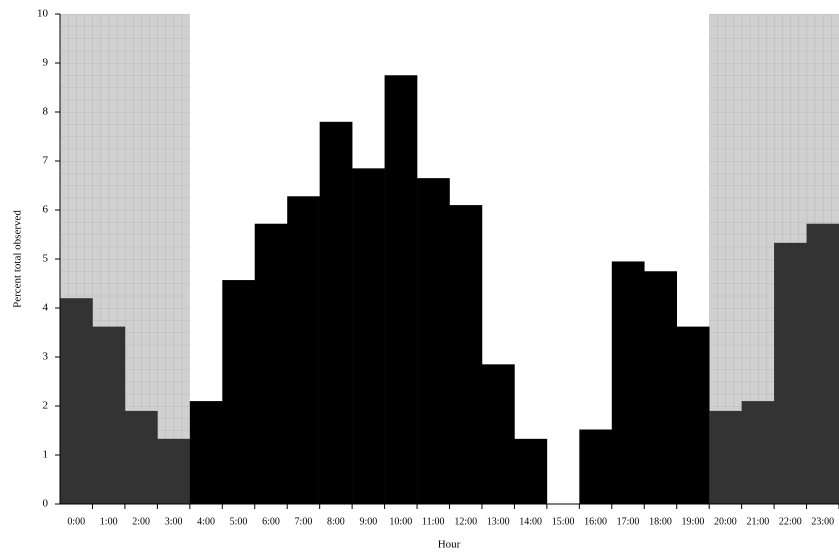  What do you see at coordinates (46, 210) in the screenshot?
I see `y-tick-label: 6` at bounding box center [46, 210].